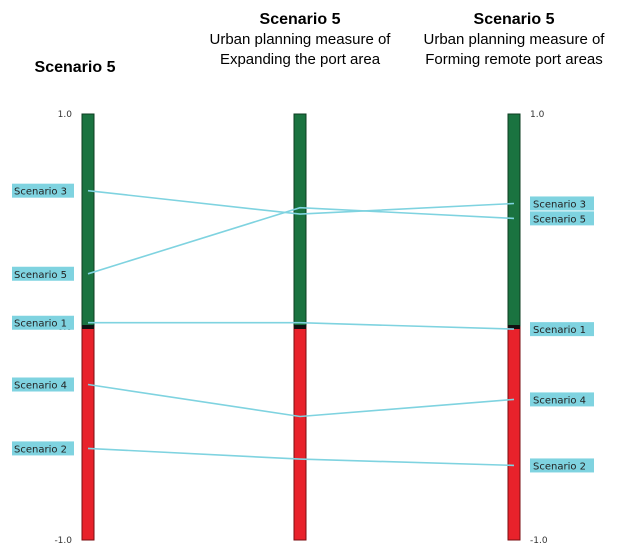 Image resolution: width=626 pixels, height=549 pixels. What do you see at coordinates (40, 386) in the screenshot?
I see `series-label-left-4: Scenario 4` at bounding box center [40, 386].